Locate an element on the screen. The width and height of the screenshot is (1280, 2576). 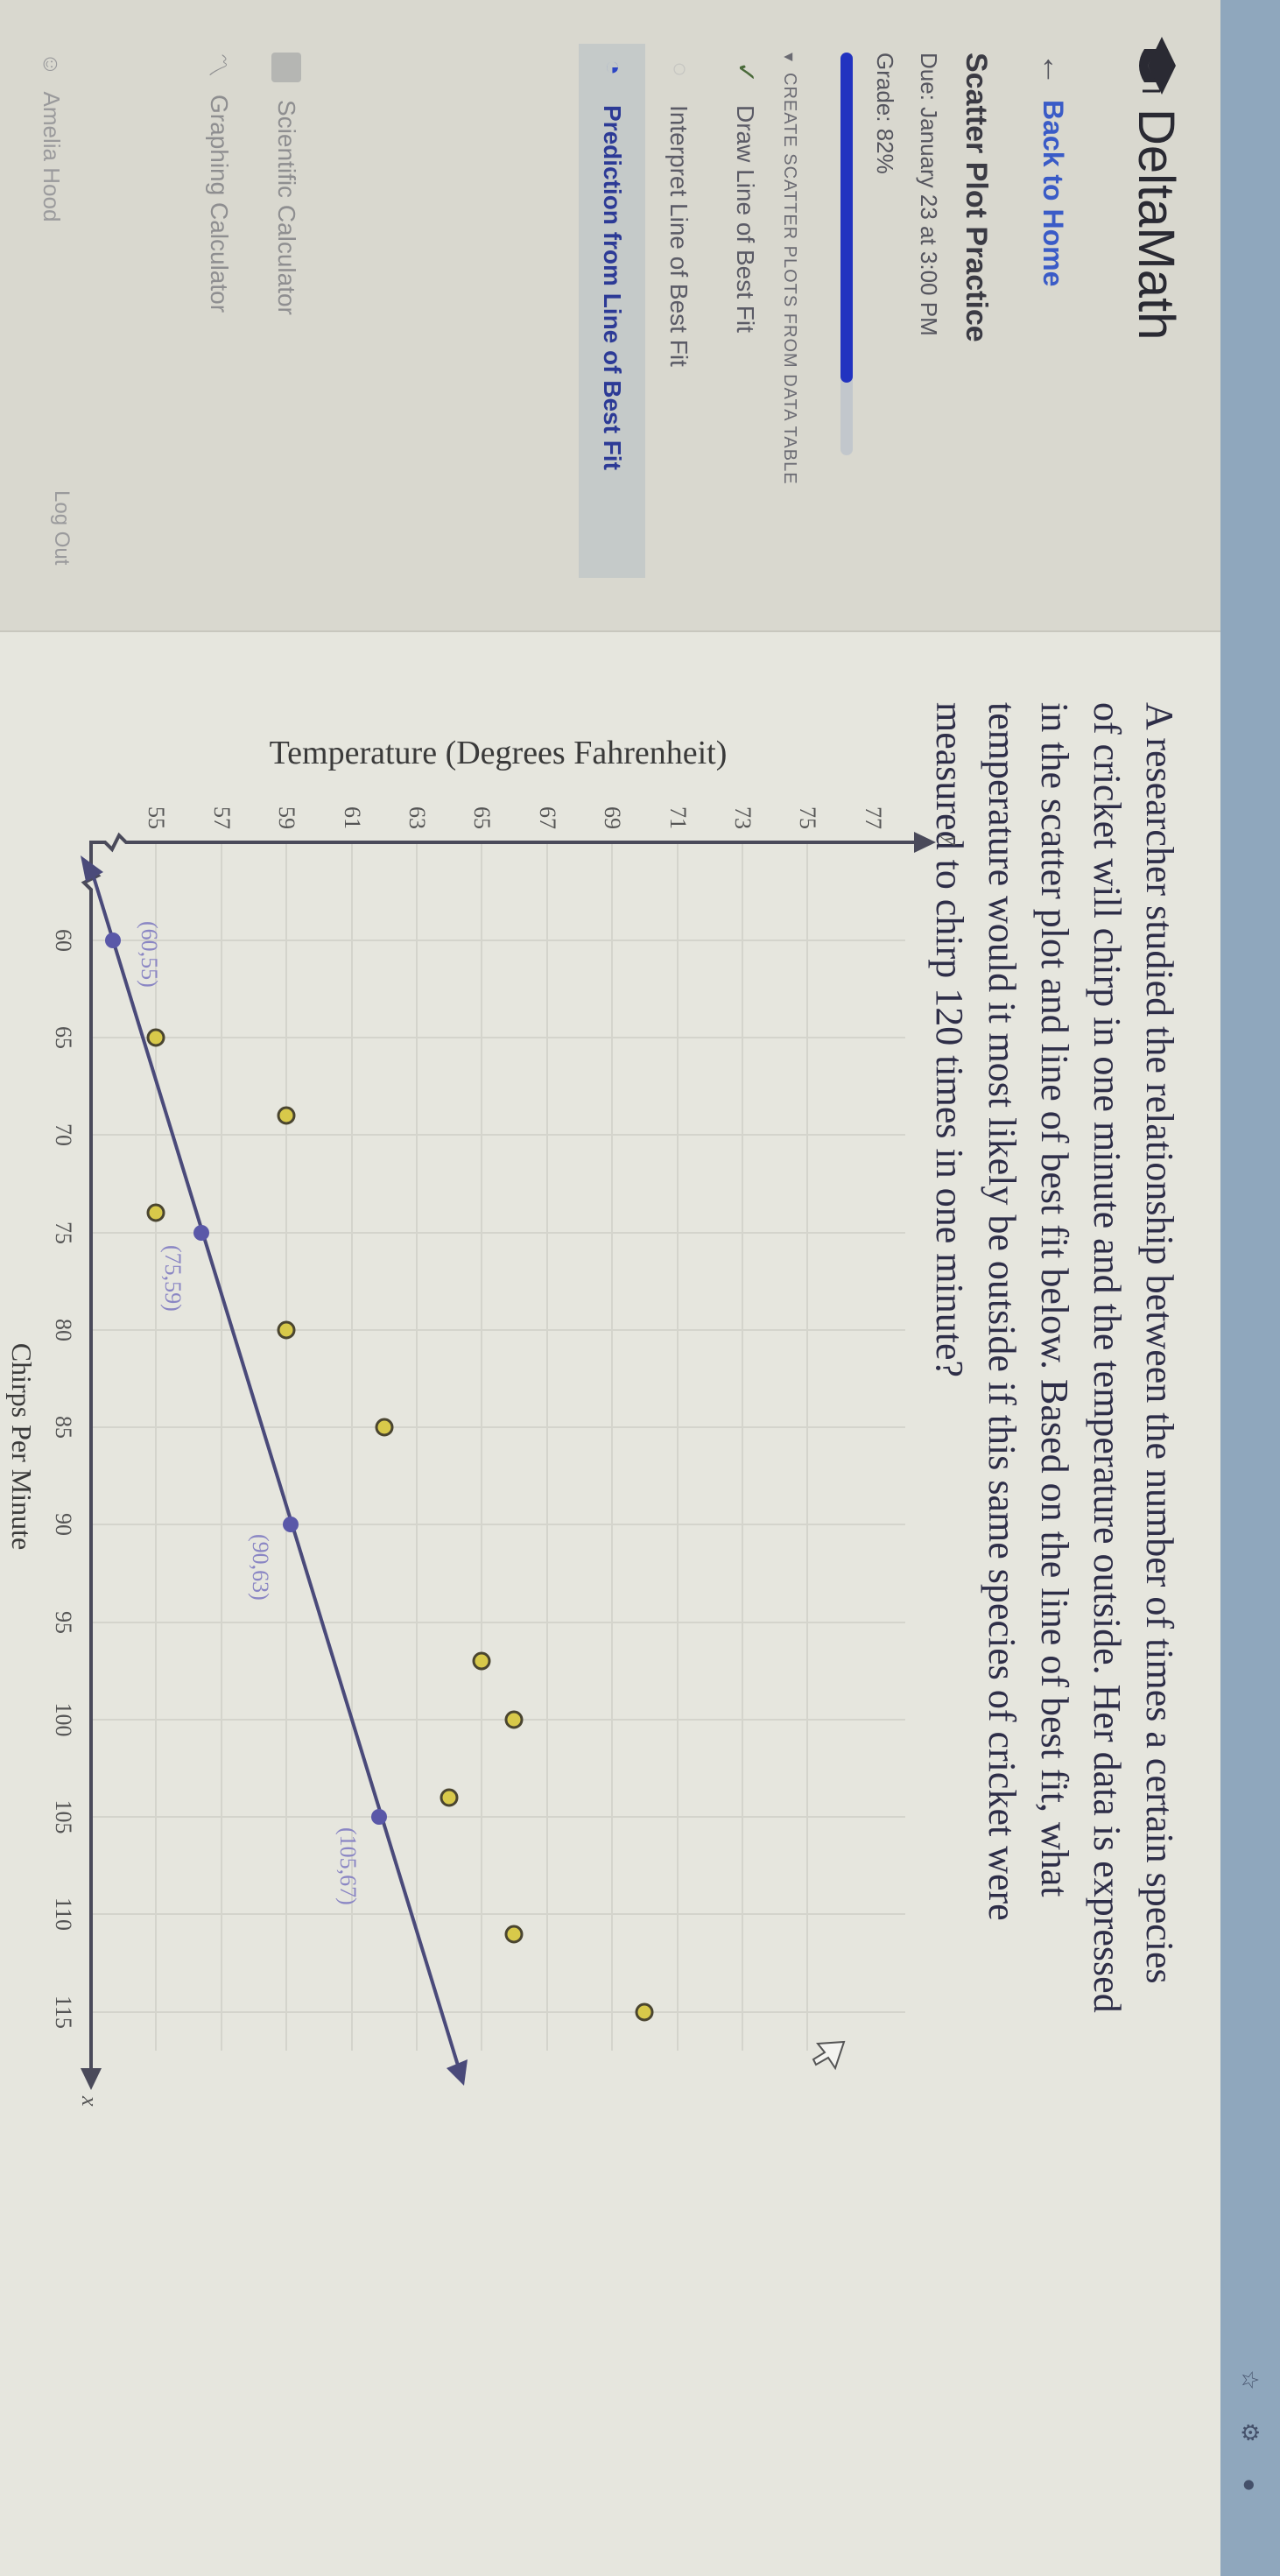
circle-icon: ○ is located at coordinates (679, 69).